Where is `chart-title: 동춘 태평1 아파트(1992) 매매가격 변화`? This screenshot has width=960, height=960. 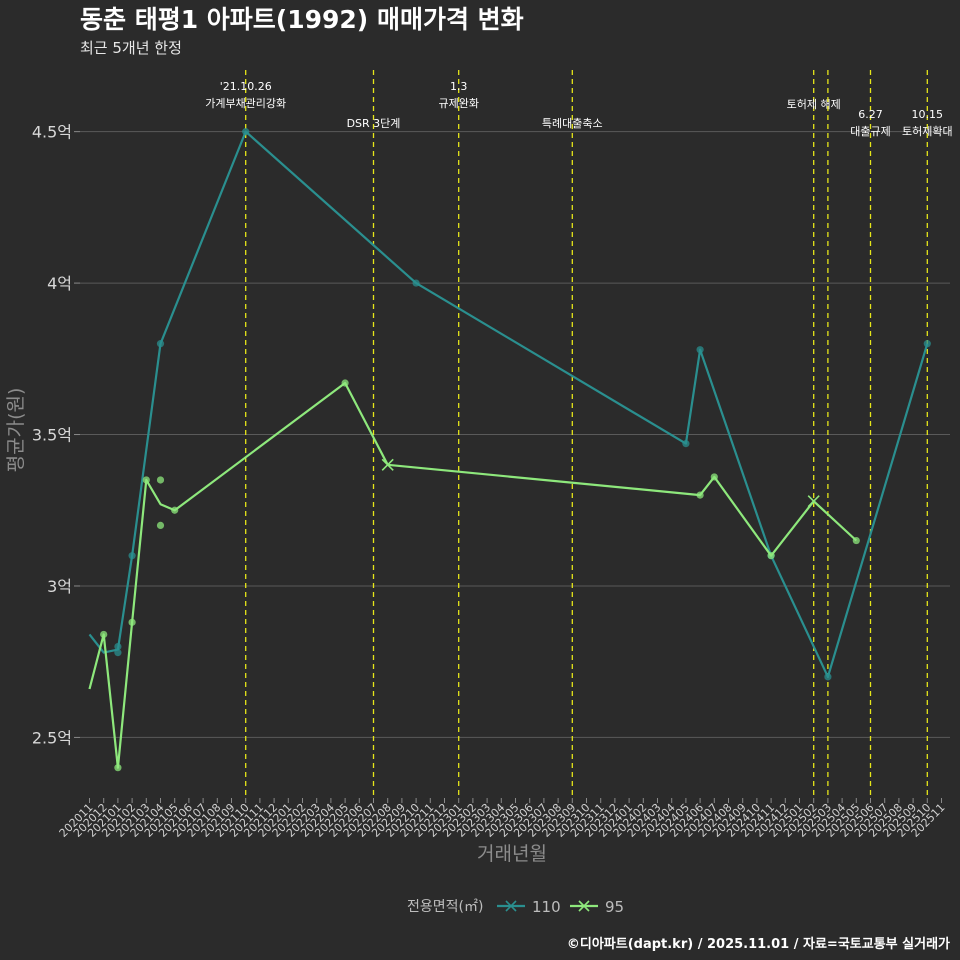
chart-title: 동춘 태평1 아파트(1992) 매매가격 변화 is located at coordinates (302, 19).